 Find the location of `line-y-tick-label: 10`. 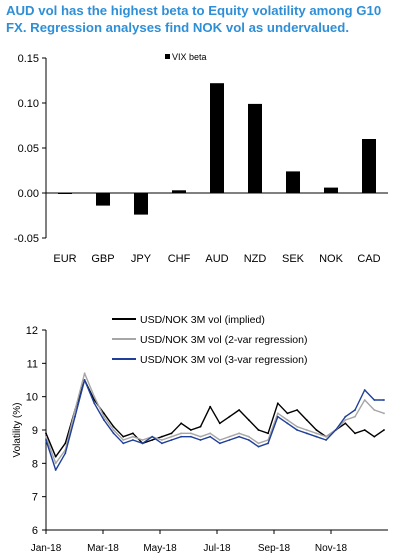

line-y-tick-label: 10 is located at coordinates (32, 398).